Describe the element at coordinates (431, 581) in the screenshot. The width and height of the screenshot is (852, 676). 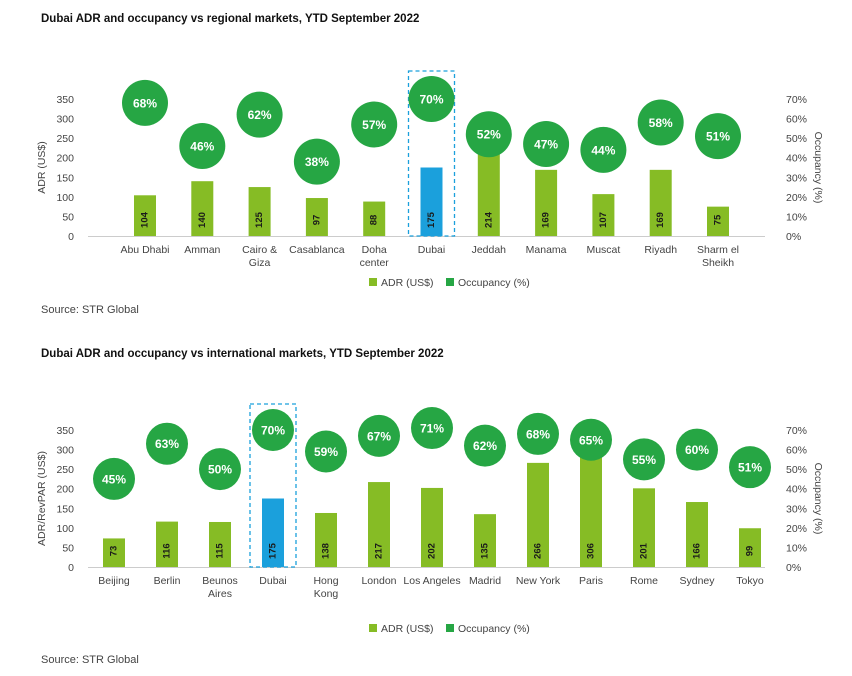
I see `category-label: Los Angeles` at that location.